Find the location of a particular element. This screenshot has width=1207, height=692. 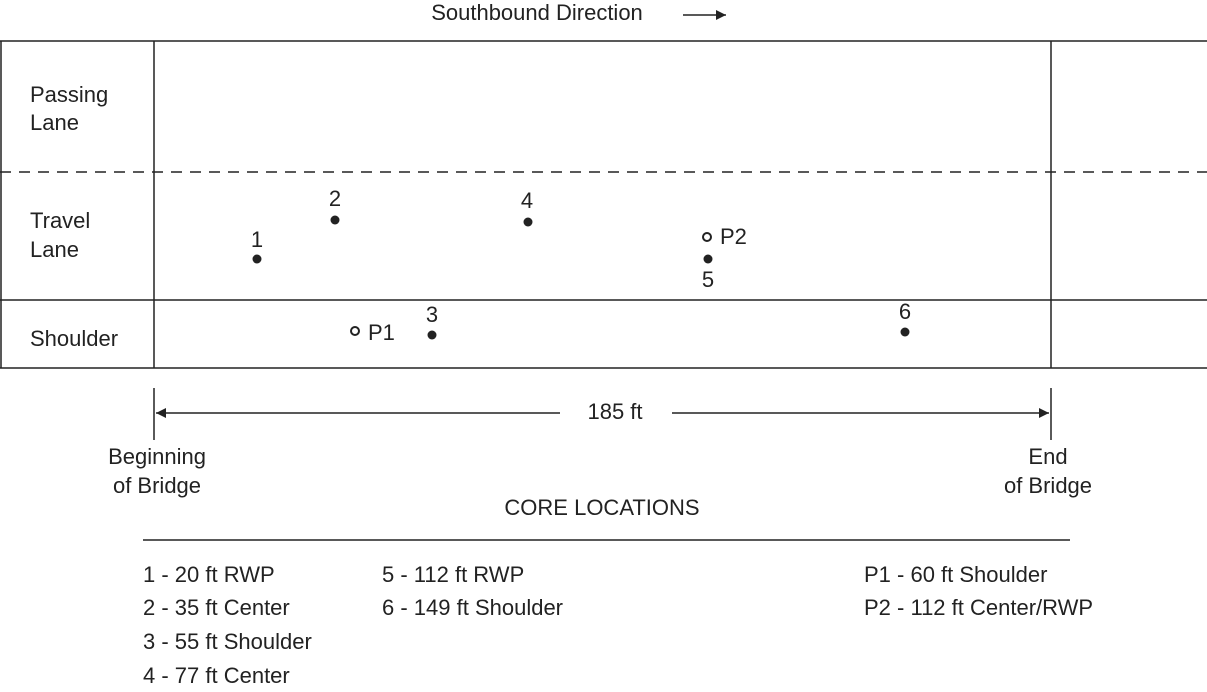

legend-entry: 6 - 149 ft Shoulder is located at coordinates (472, 607).